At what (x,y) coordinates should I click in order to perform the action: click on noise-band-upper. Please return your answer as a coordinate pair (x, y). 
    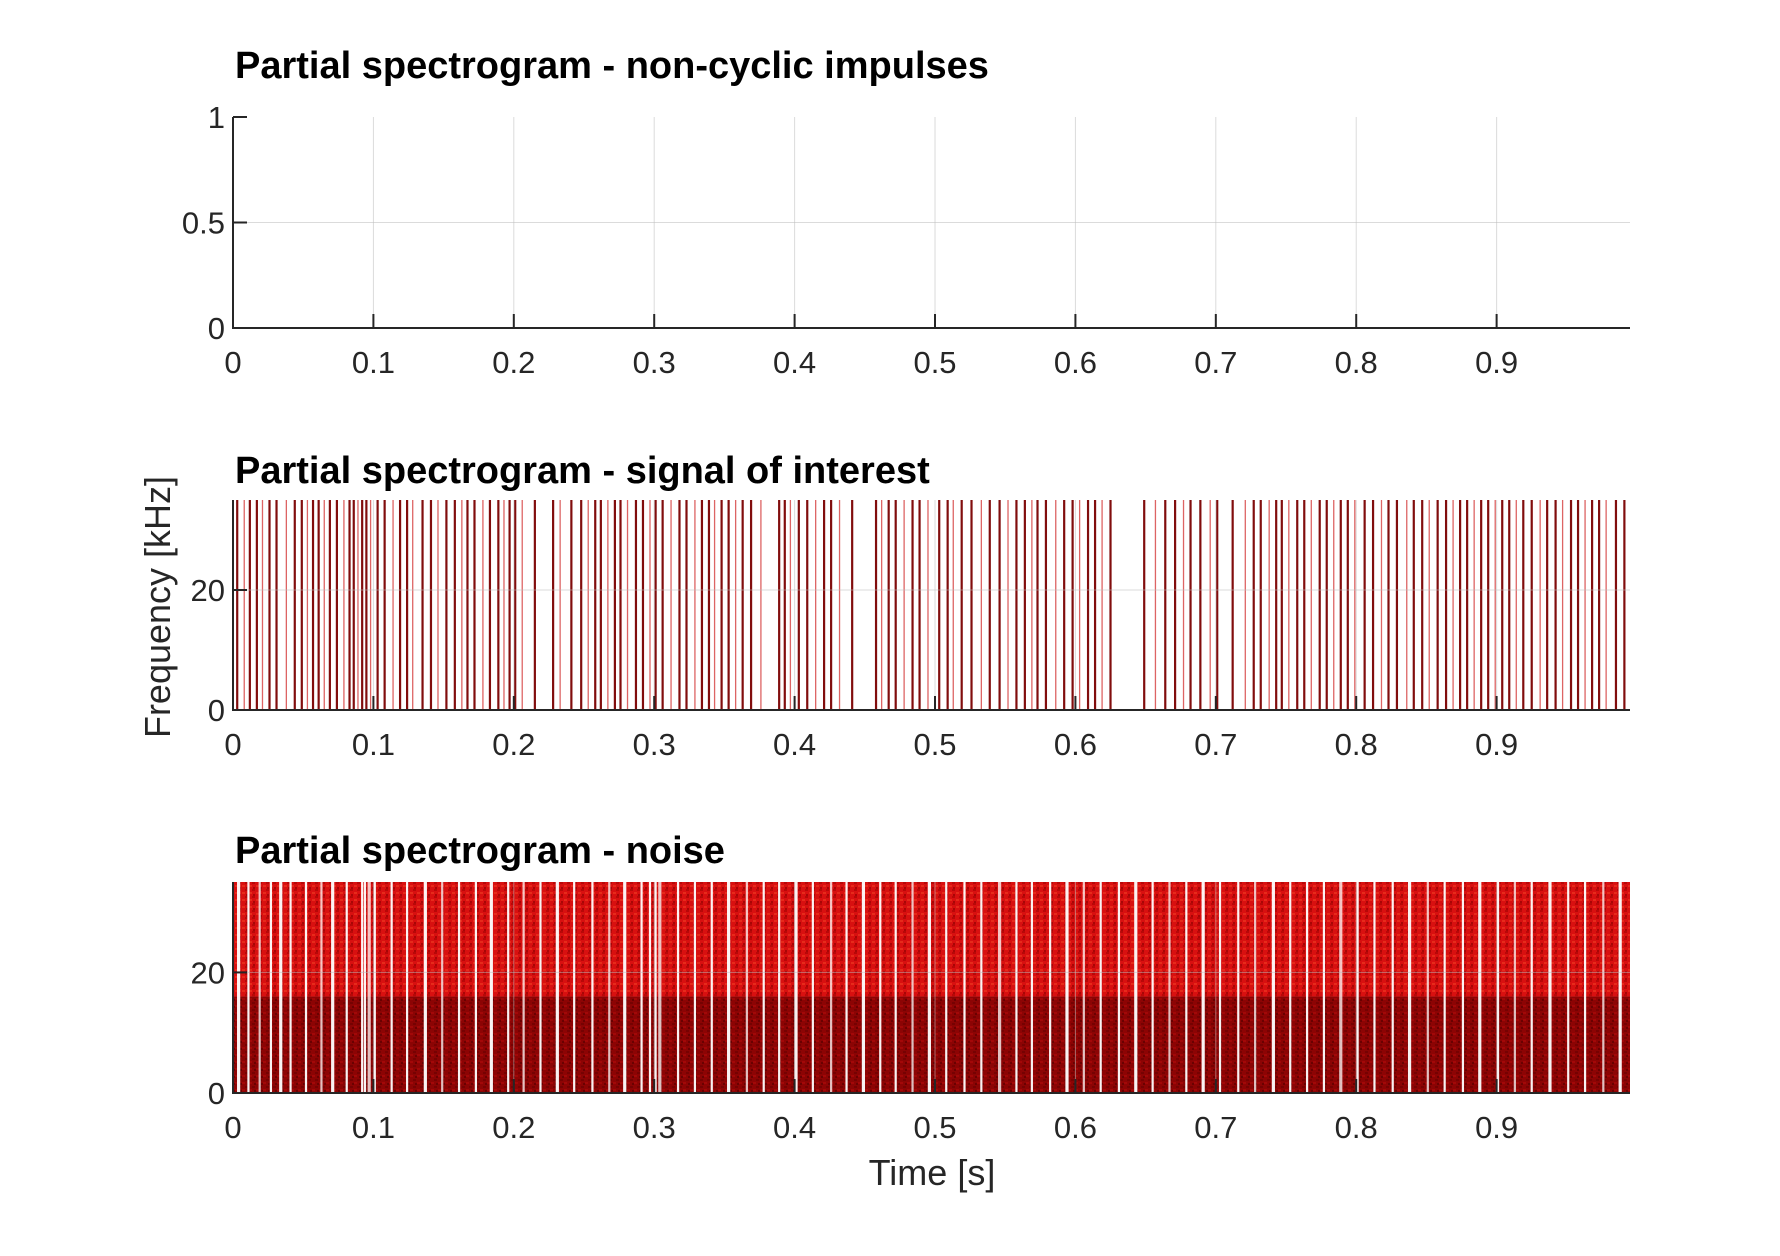
    Looking at the image, I should click on (931, 939).